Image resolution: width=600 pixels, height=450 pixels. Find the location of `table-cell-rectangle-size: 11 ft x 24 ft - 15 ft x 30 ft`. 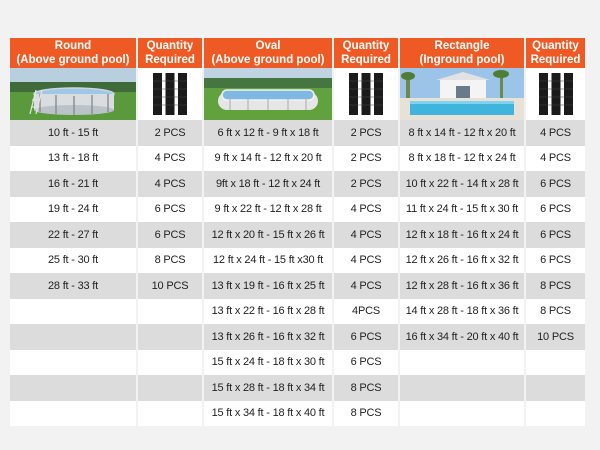

table-cell-rectangle-size: 11 ft x 24 ft - 15 ft x 30 ft is located at coordinates (462, 209).